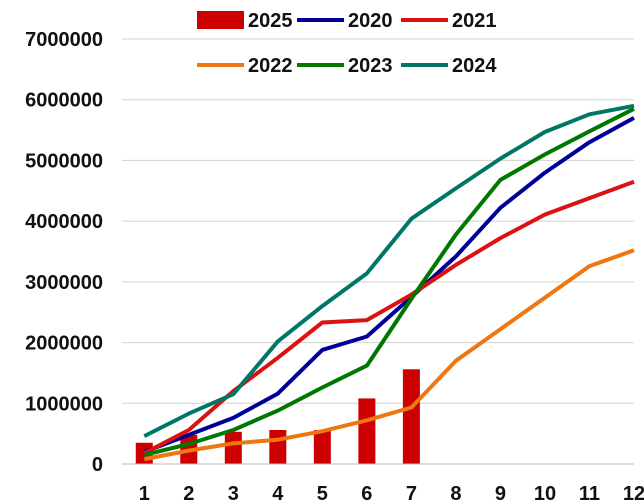 This screenshot has height=502, width=644. Describe the element at coordinates (64, 161) in the screenshot. I see `y-tick-label: 5000000` at that location.